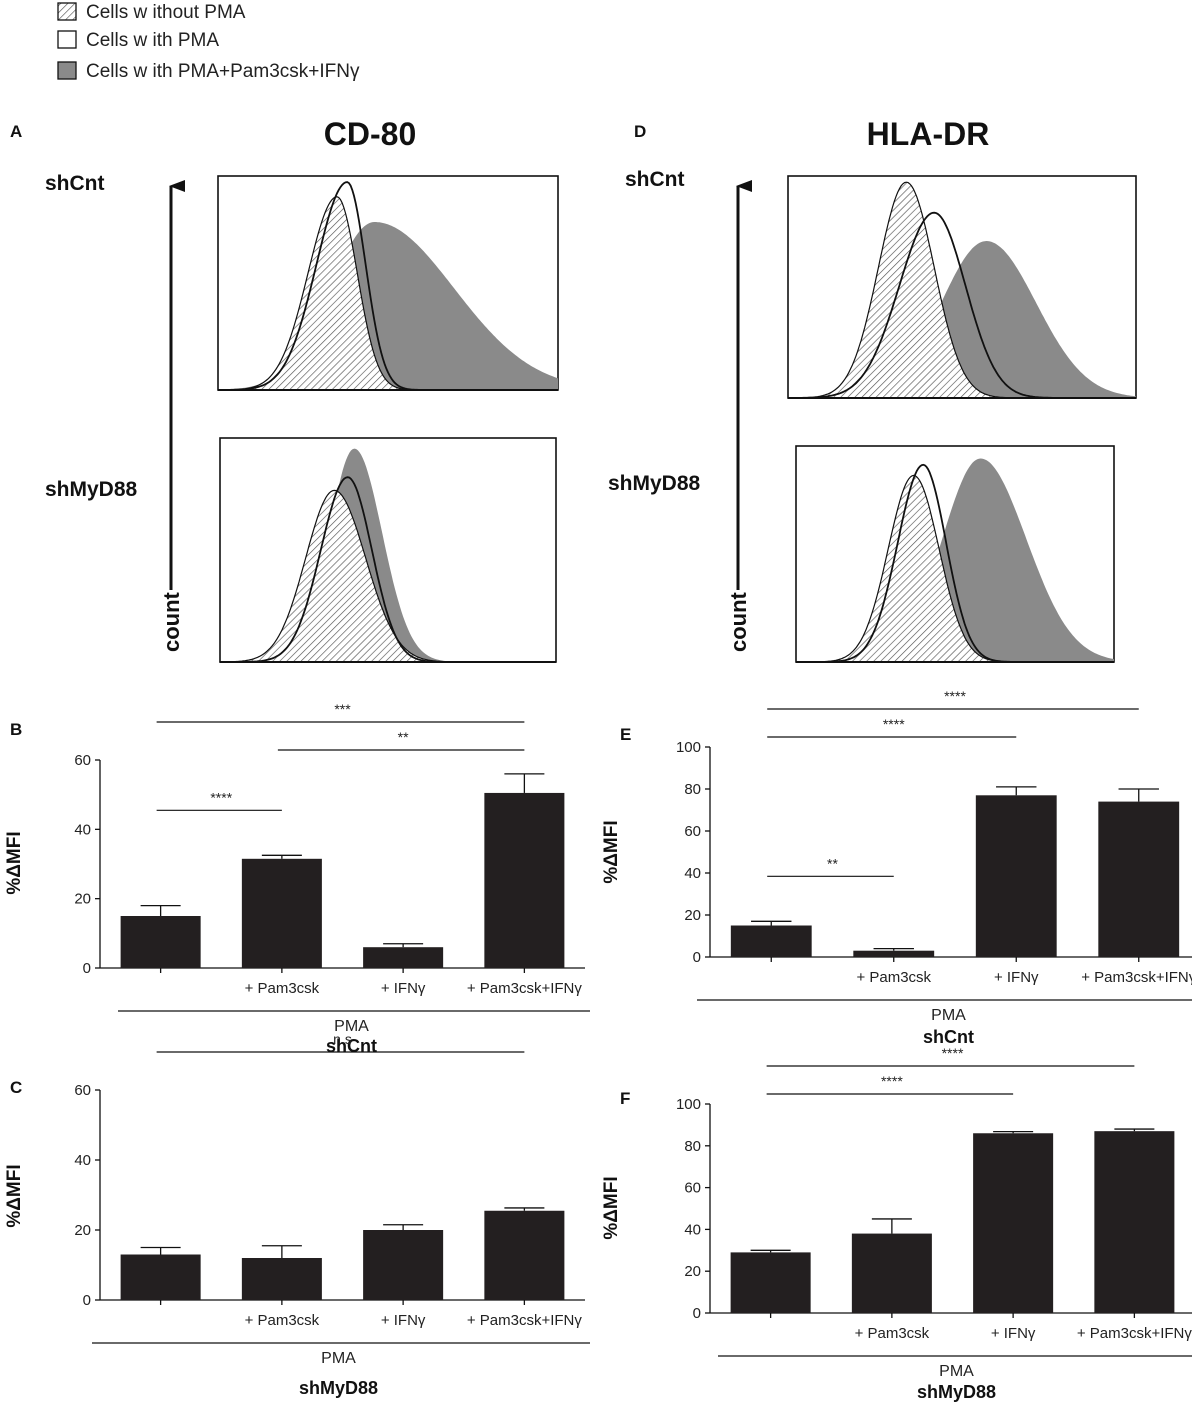  I want to click on legend-swatch-hatched, so click(67, 11).